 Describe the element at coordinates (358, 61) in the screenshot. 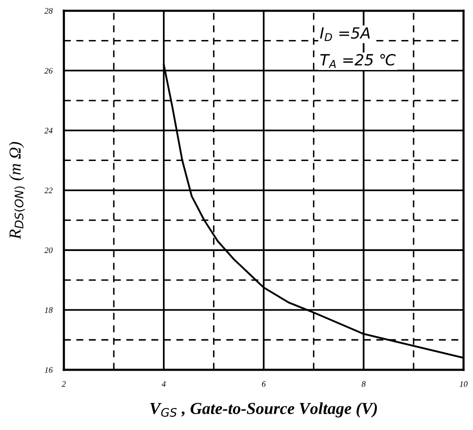

I see `annotation: T$_{A}$ =25 ℃` at that location.